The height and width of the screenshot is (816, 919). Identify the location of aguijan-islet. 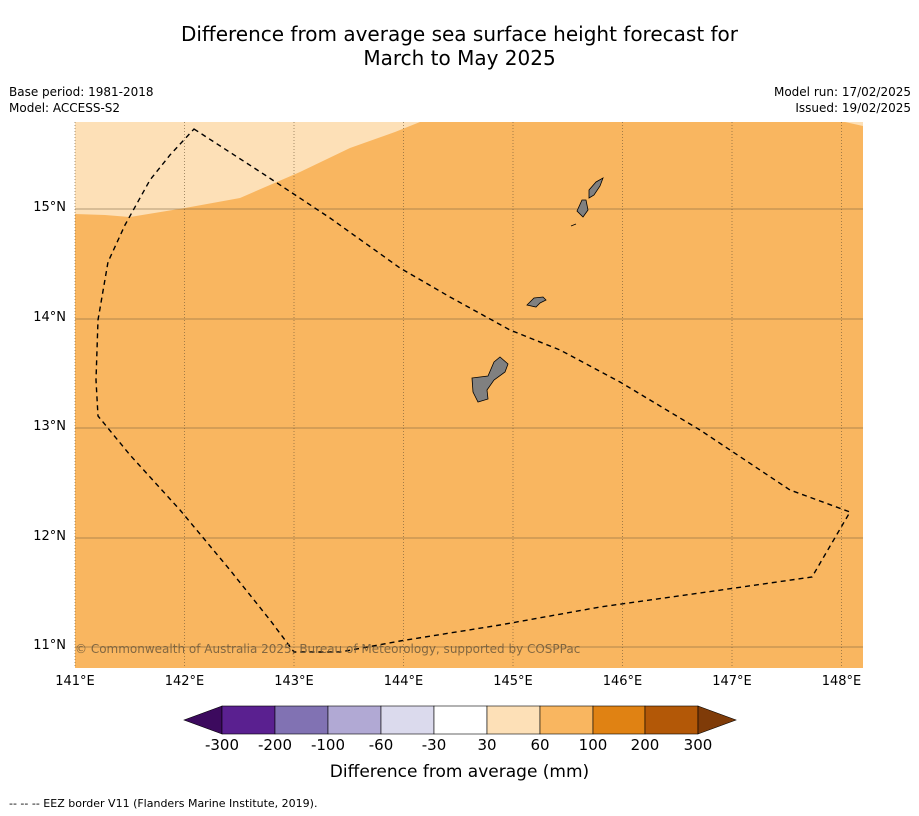
(573, 225).